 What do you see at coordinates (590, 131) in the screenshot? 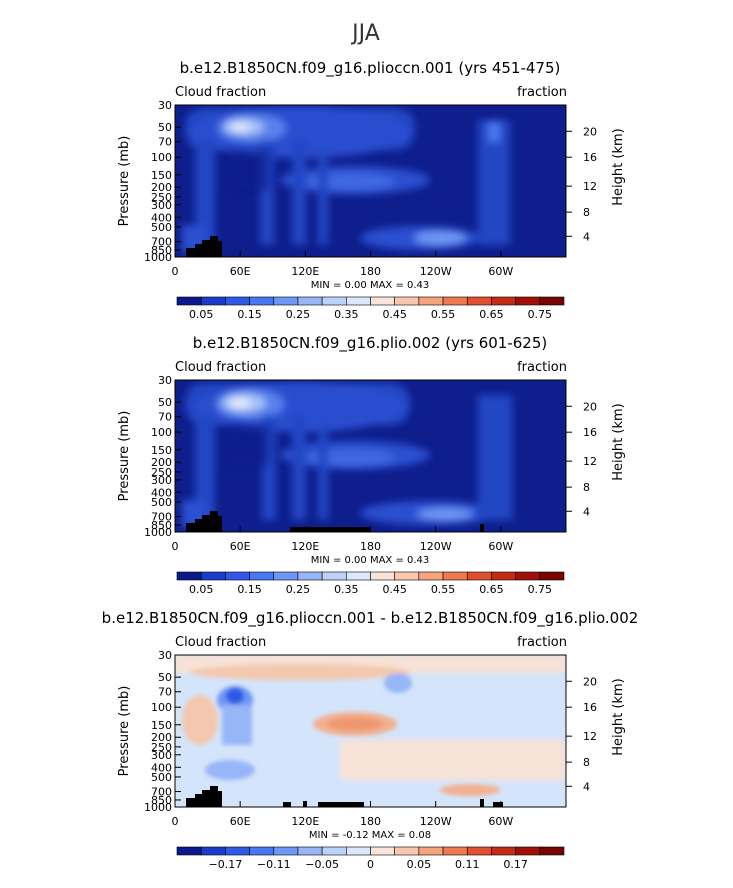
I see `height-tick-label: 20` at bounding box center [590, 131].